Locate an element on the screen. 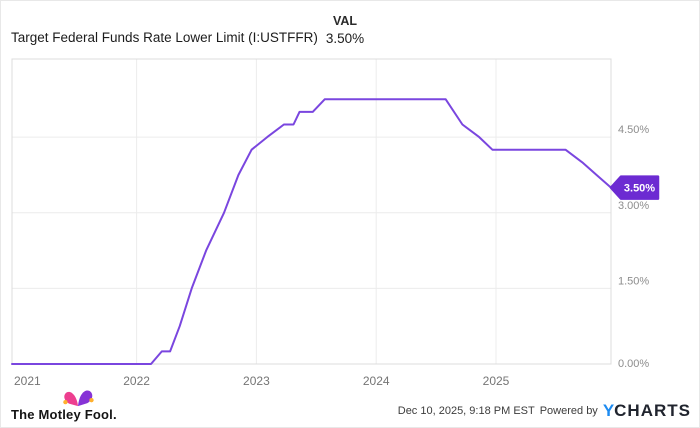 This screenshot has width=700, height=428. motley-fool-wordmark: The Motley Fool. is located at coordinates (64, 414).